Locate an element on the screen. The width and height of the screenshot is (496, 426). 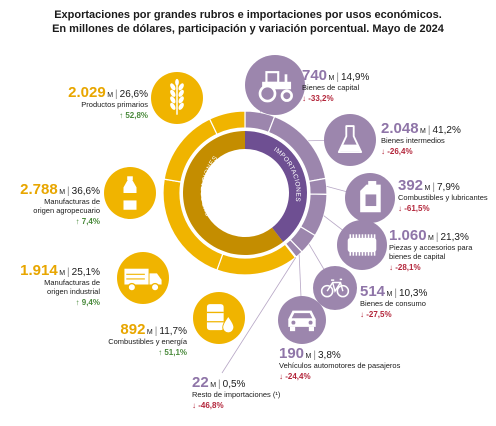
value-line: 190 M | 3,8% is located at coordinates (310, 353).